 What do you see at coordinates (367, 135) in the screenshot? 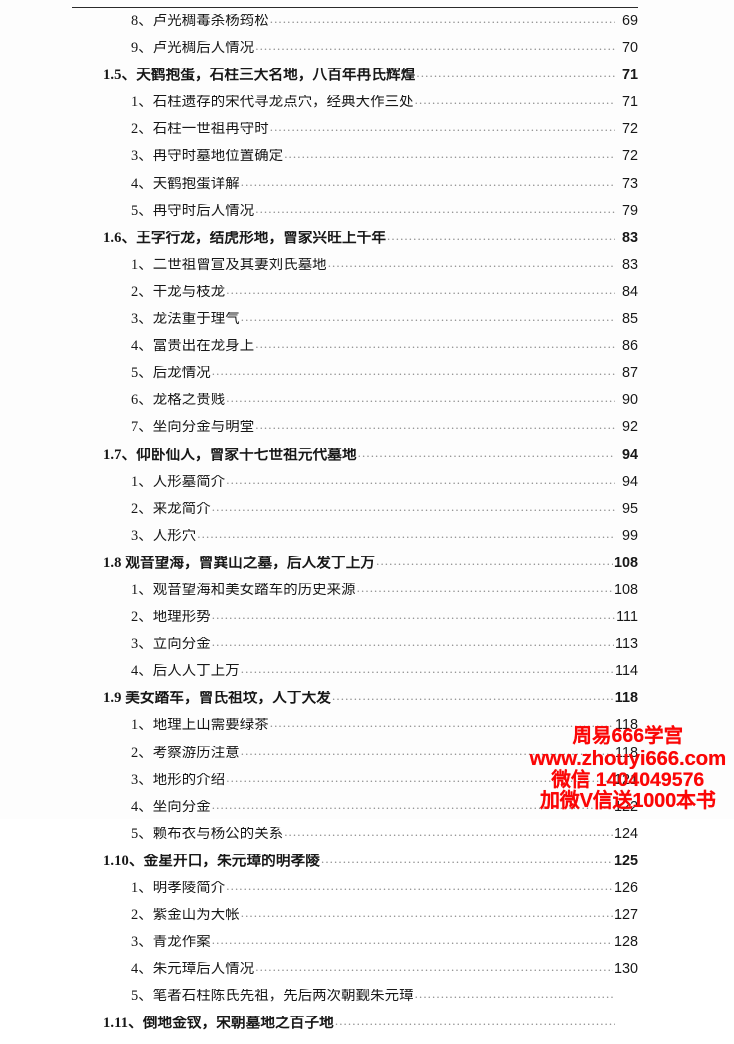
I see `toc-entry: 2、石柱一世祖冉守时 72` at bounding box center [367, 135].